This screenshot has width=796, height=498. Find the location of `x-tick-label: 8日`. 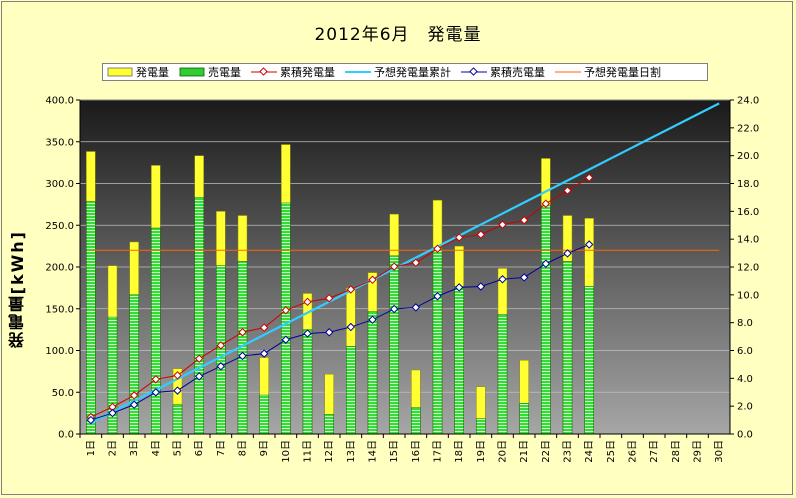

x-tick-label: 8日 is located at coordinates (243, 448).